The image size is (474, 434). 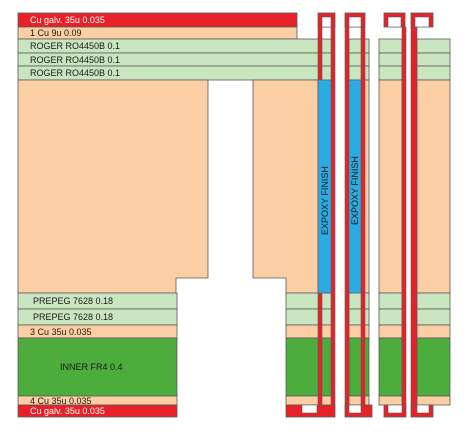 I want to click on label-roger-1: ROGER RO4450B 0.1, so click(x=75, y=46).